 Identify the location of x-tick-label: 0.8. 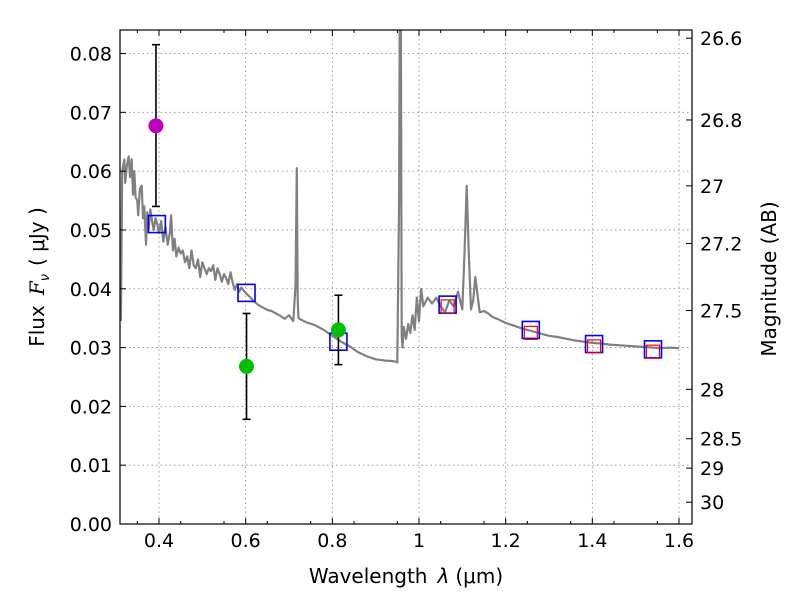
(332, 541).